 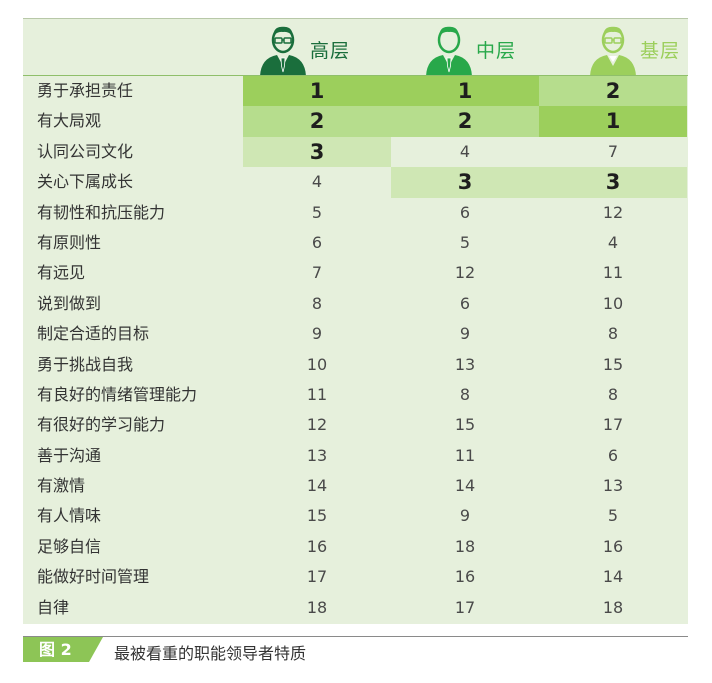 I want to click on table-row: 有激情 14 14 13, so click(x=355, y=486).